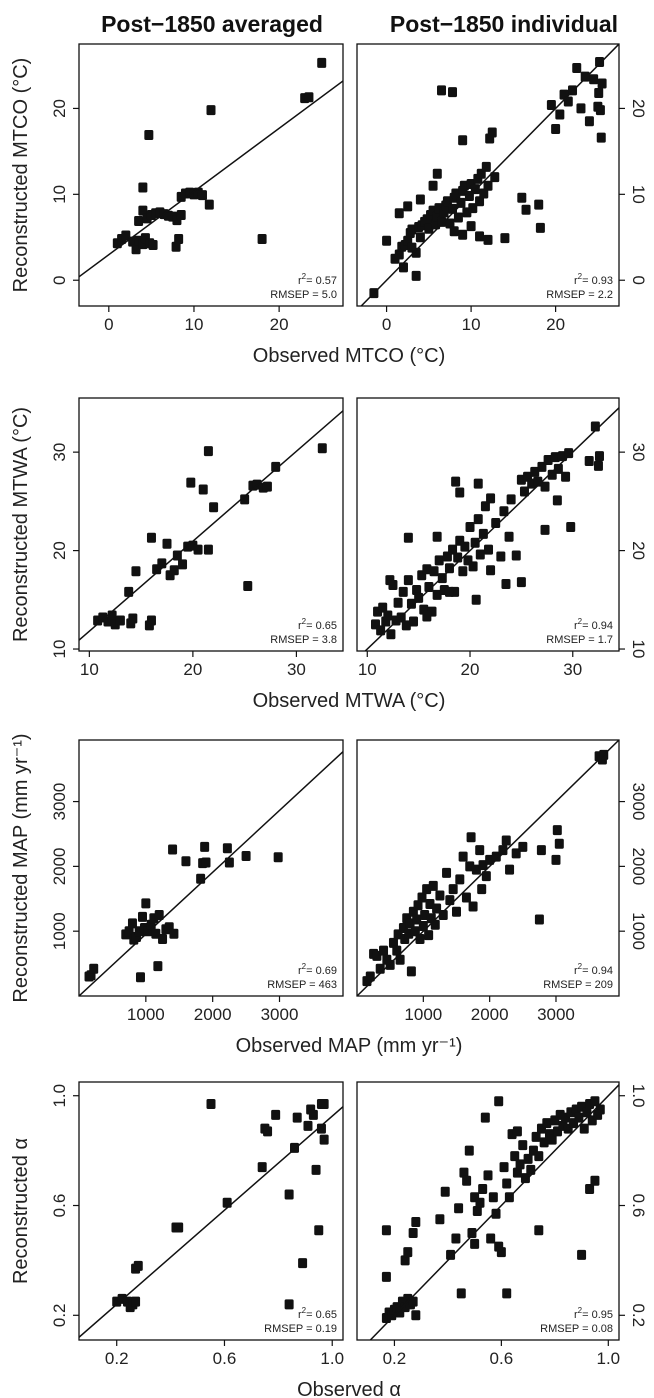 The image size is (654, 1398). What do you see at coordinates (211, 175) in the screenshot?
I see `mtco-averaged-frame` at bounding box center [211, 175].